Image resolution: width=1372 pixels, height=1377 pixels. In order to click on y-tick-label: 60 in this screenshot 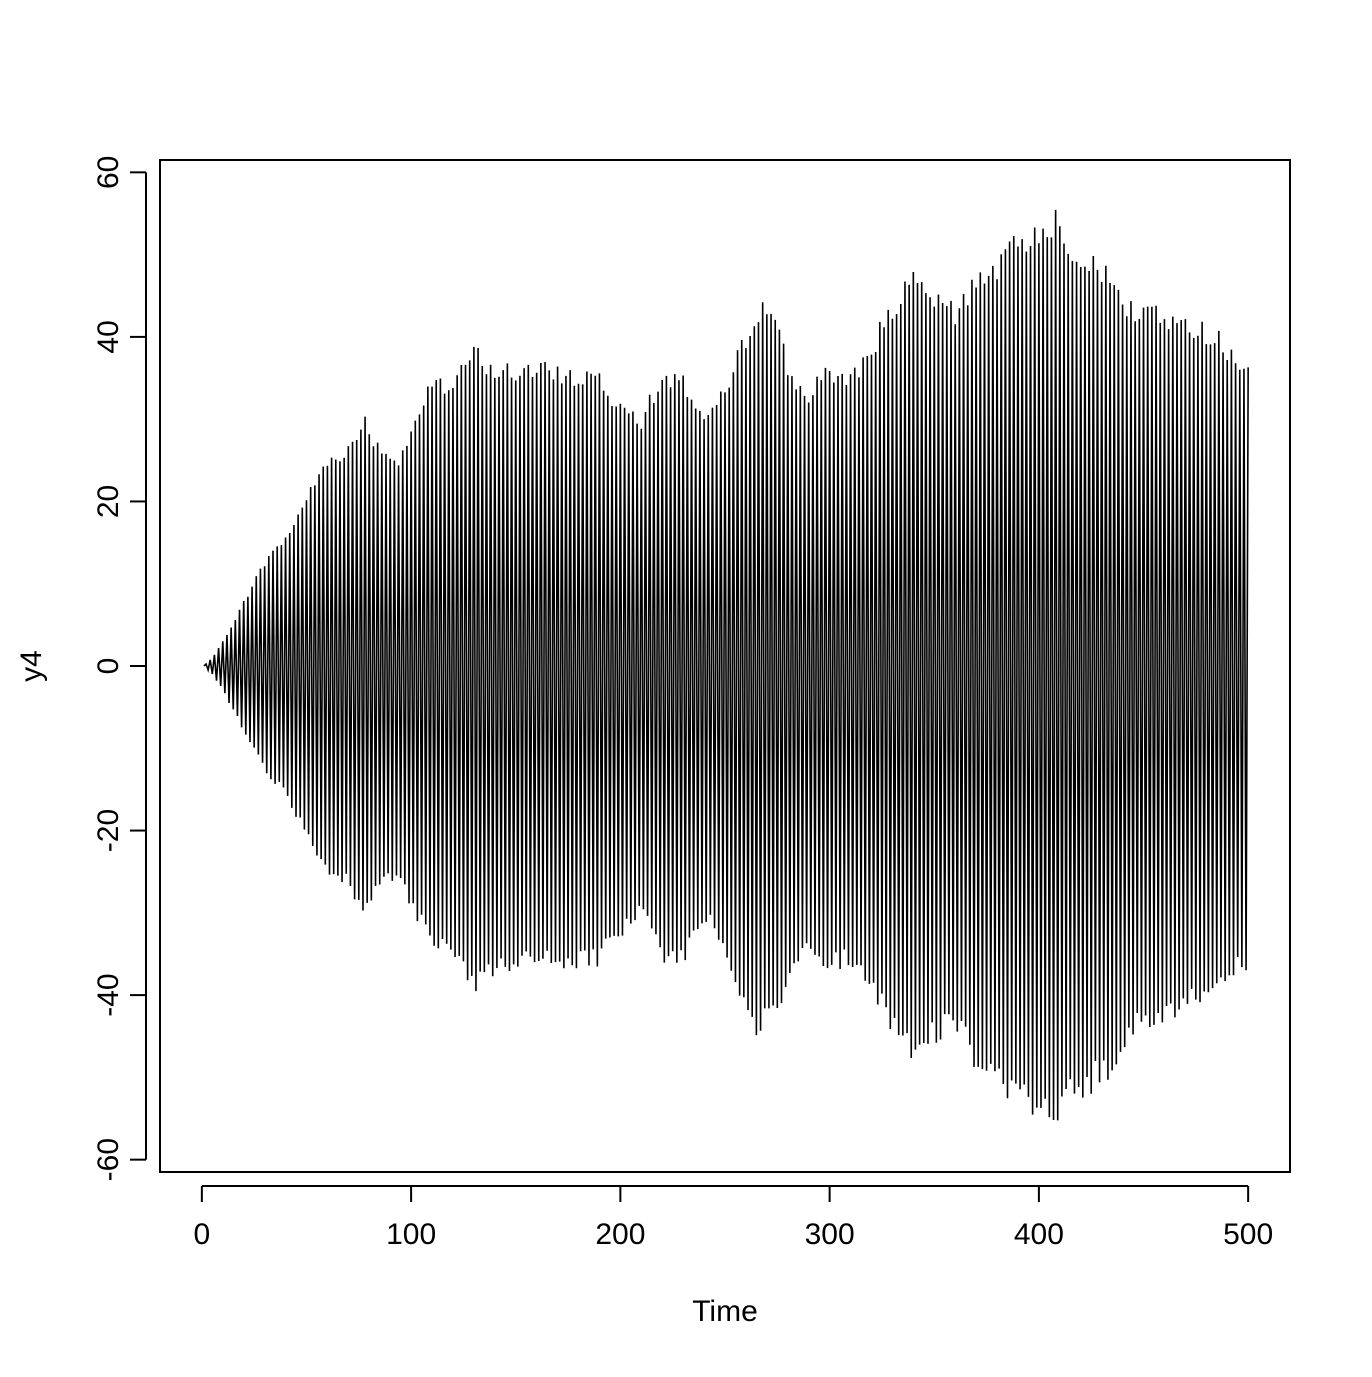, I will do `click(108, 172)`.